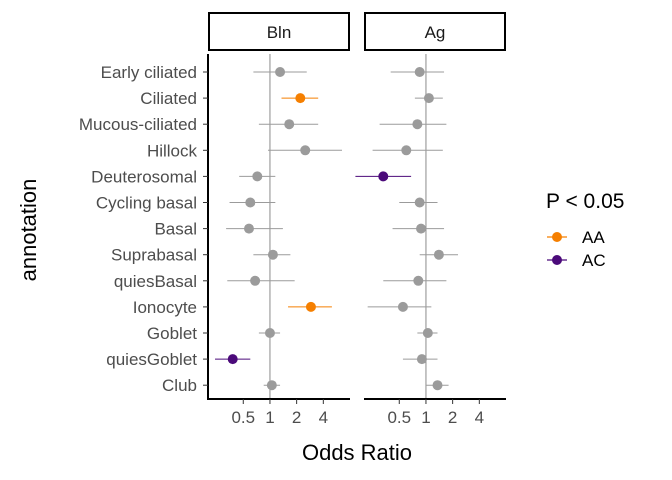 The height and width of the screenshot is (480, 672). What do you see at coordinates (149, 72) in the screenshot?
I see `y-tick-label: Early ciliated` at bounding box center [149, 72].